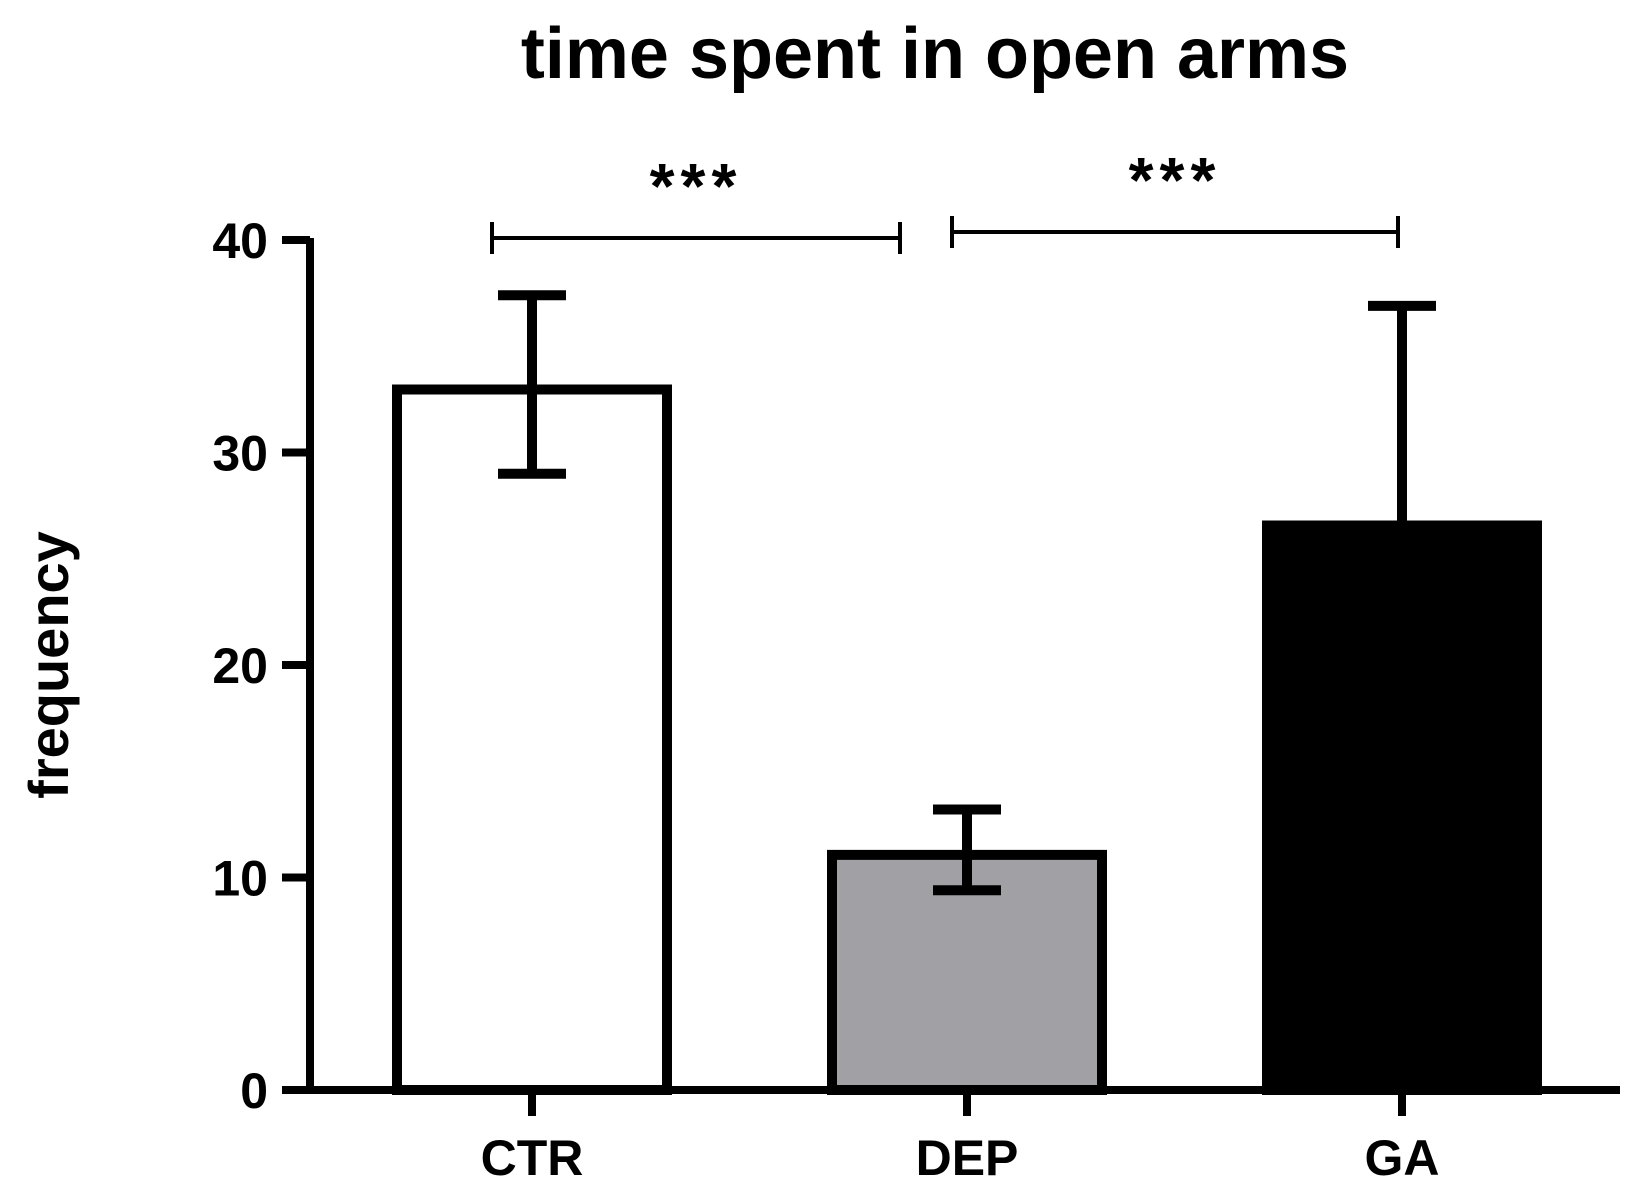 The image size is (1634, 1190). Describe the element at coordinates (240, 666) in the screenshot. I see `y-tick-label-20: 20` at that location.